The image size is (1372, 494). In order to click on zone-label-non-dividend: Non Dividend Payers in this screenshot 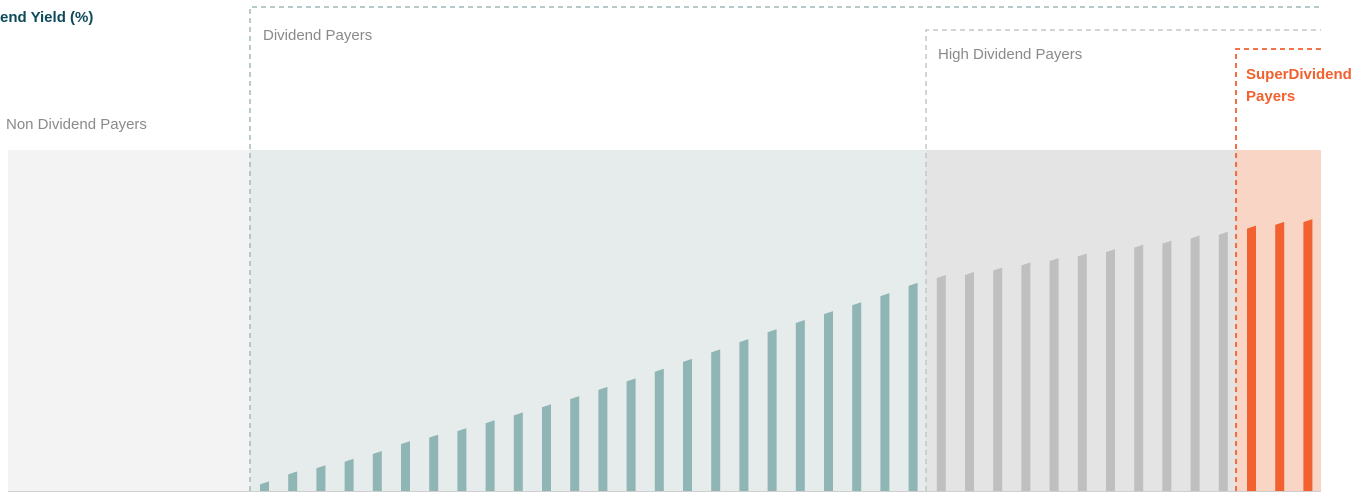, I will do `click(76, 124)`.